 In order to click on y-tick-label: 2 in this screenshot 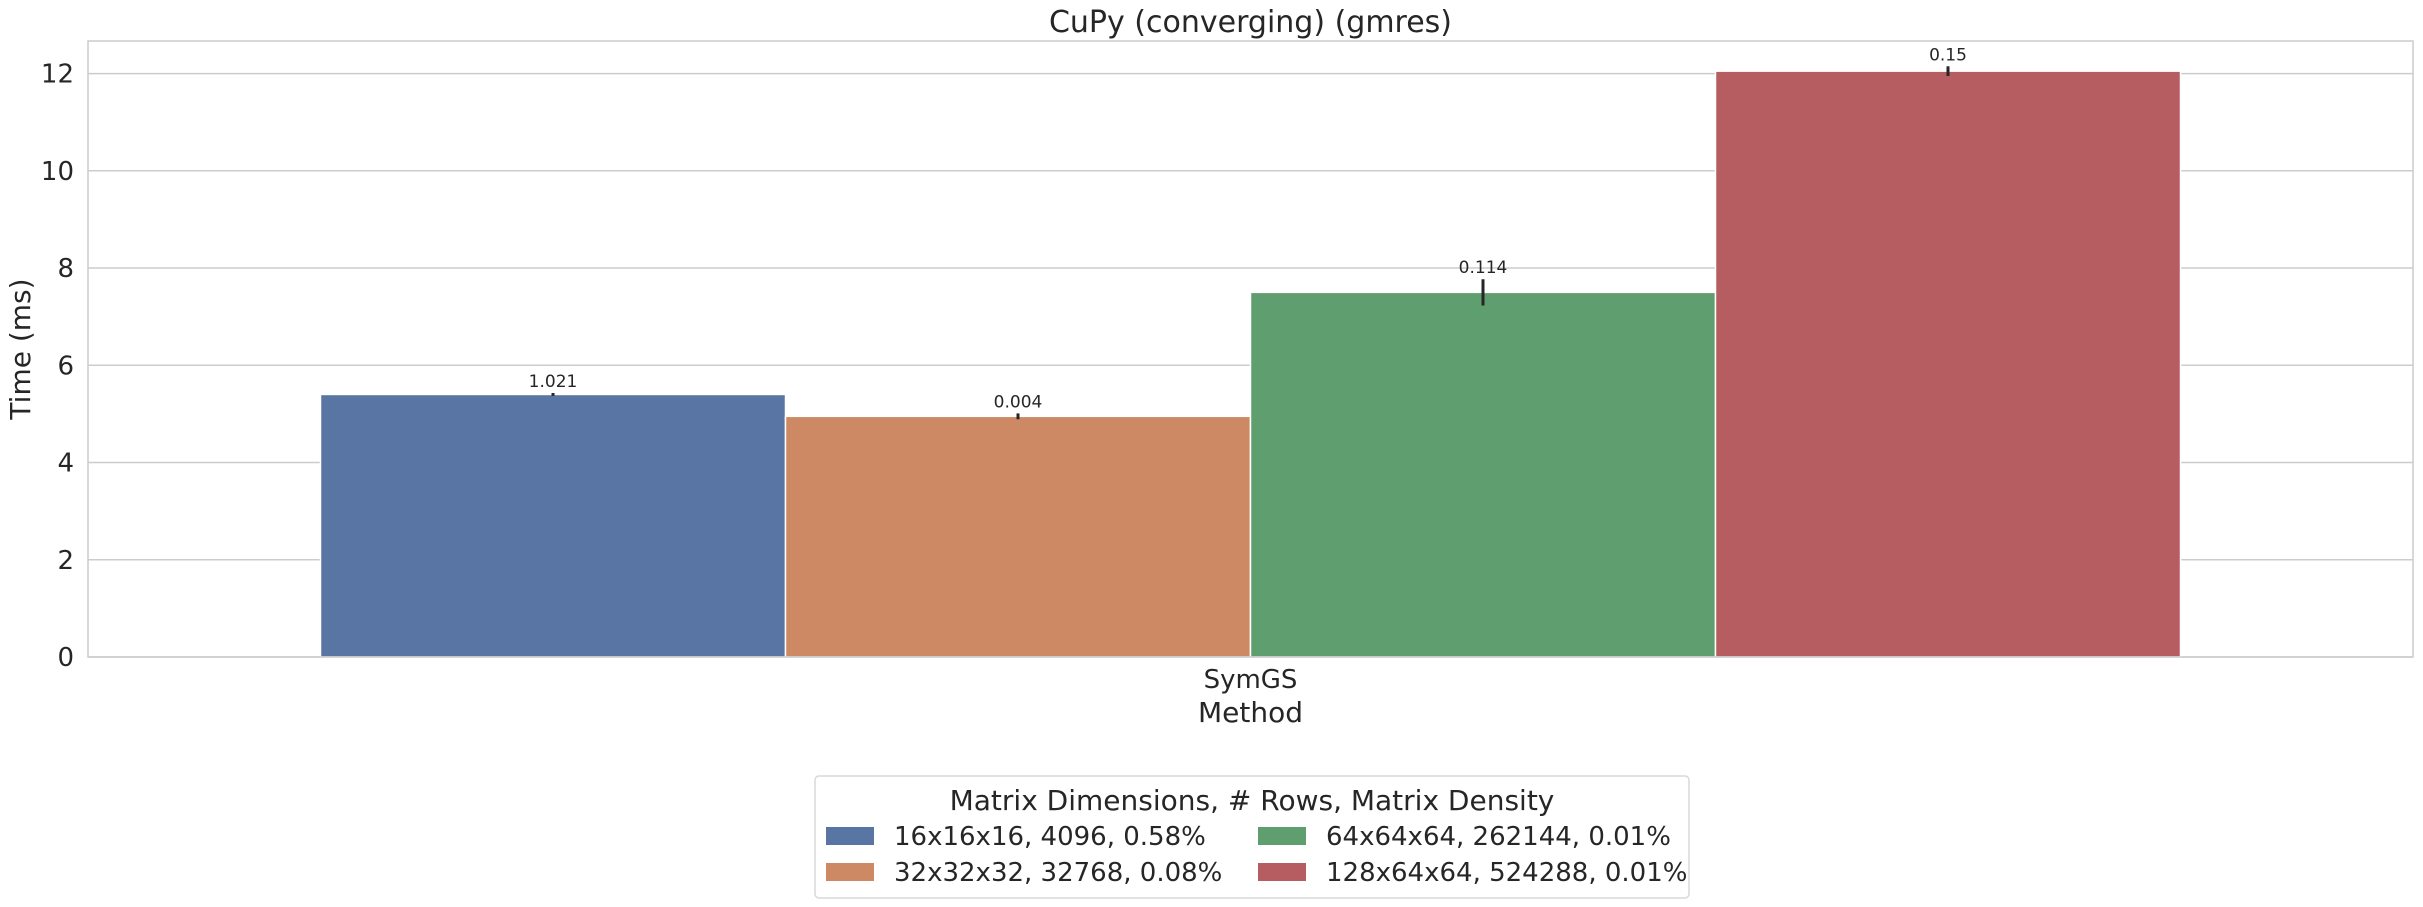, I will do `click(65, 561)`.